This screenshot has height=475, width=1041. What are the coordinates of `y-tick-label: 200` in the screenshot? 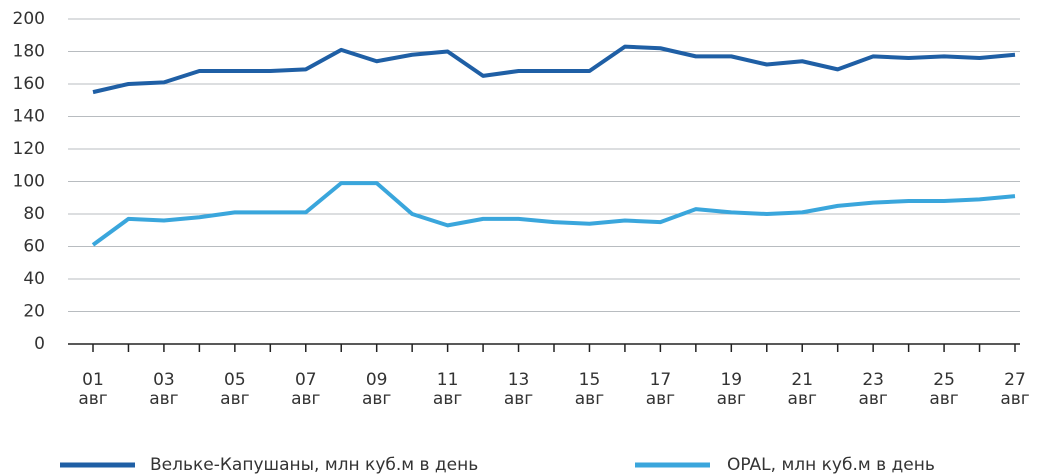 It's located at (29, 19).